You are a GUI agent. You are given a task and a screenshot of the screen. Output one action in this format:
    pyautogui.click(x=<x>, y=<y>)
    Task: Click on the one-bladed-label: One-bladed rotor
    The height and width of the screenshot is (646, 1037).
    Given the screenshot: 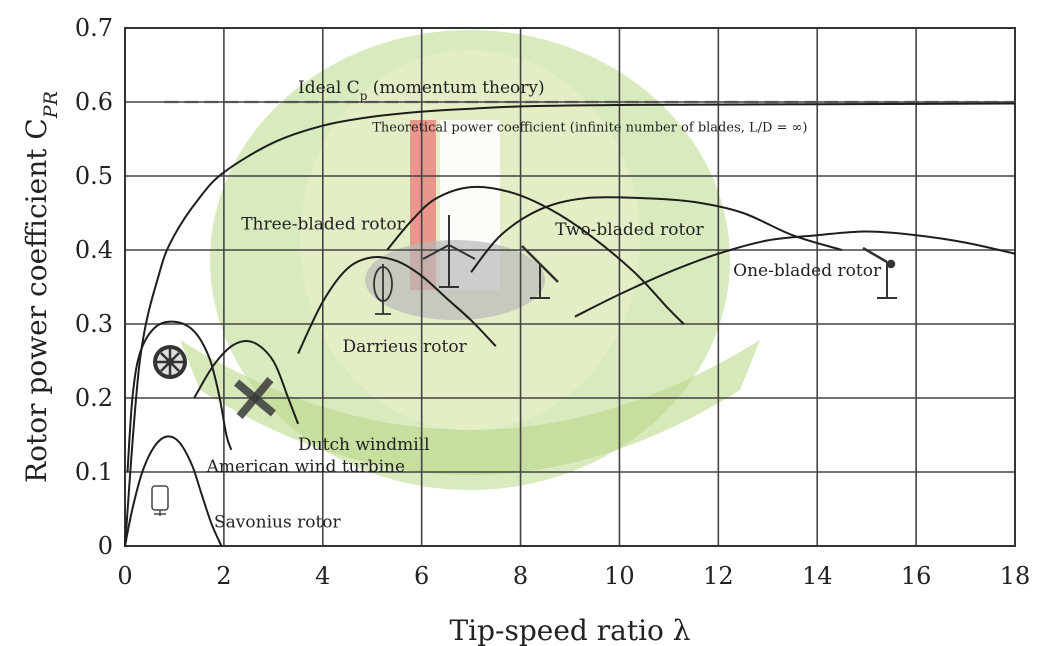 What is the action you would take?
    pyautogui.click(x=807, y=271)
    